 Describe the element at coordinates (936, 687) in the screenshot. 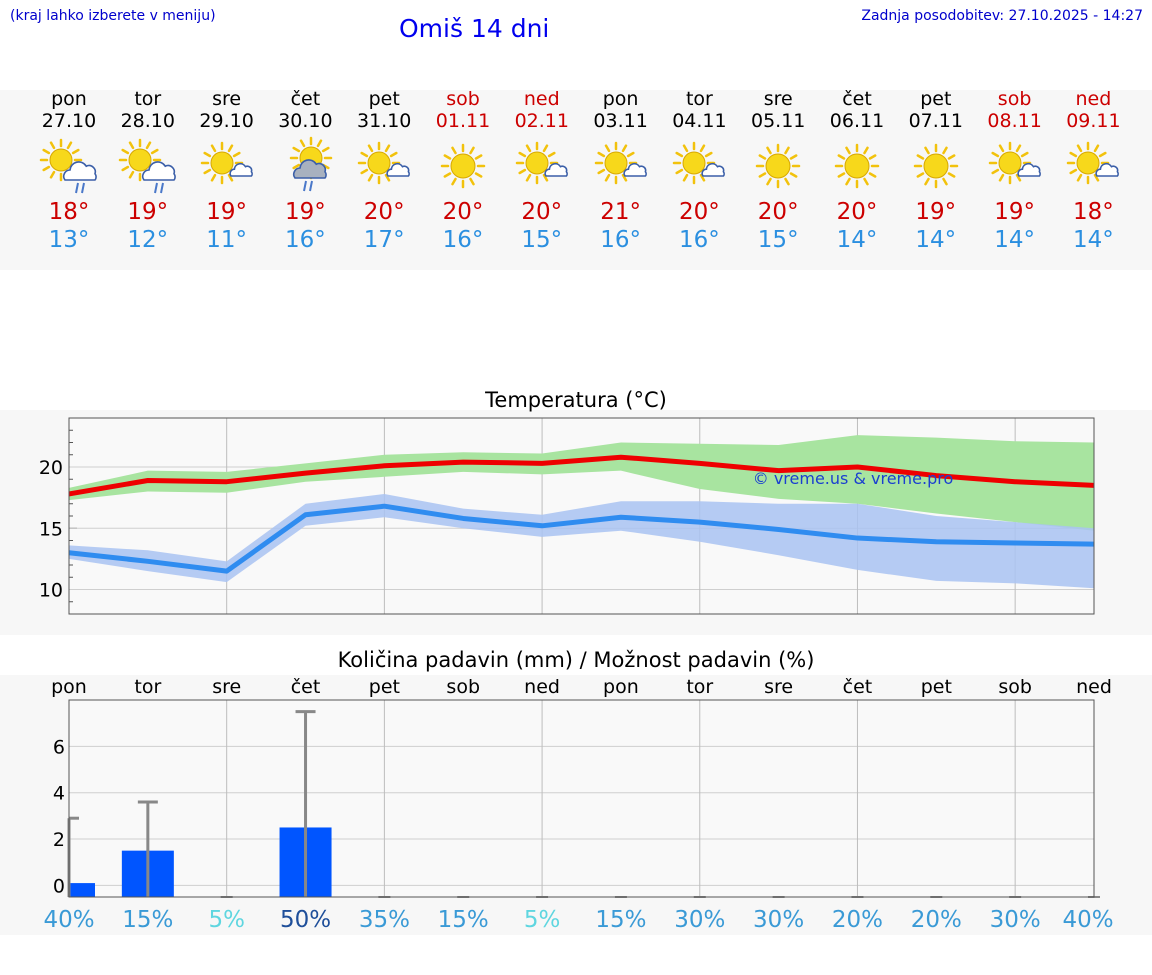

I see `x-tick-label: pet` at that location.